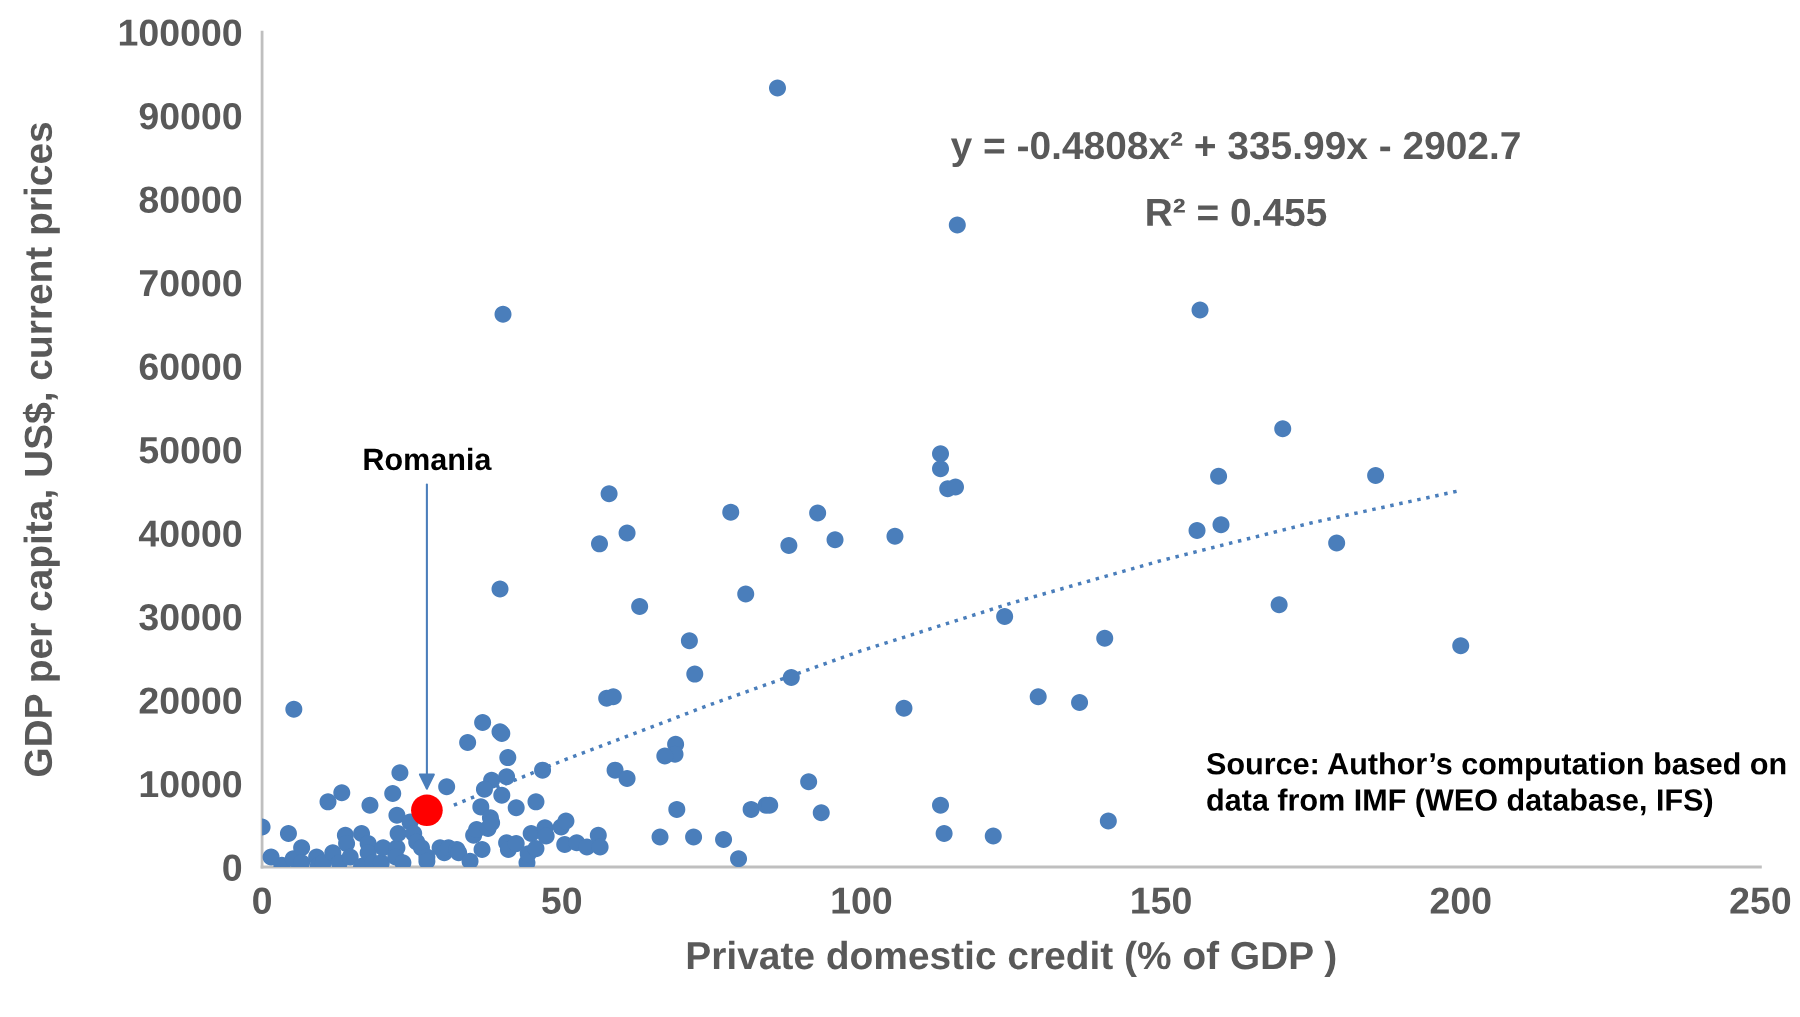  I want to click on y-tick-label: 20000, so click(190, 700).